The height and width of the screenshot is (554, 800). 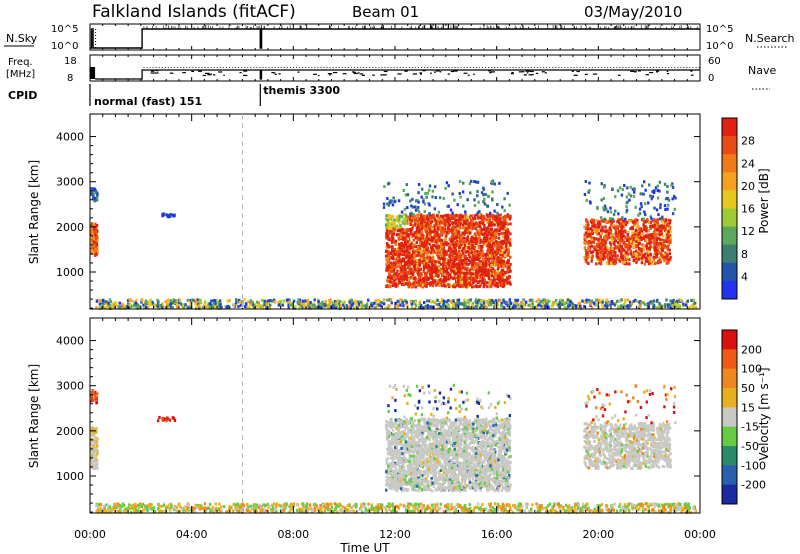 I want to click on velocity-colorbar: 200 100 50 15 -15 -50 -100 -200, so click(x=743, y=417).